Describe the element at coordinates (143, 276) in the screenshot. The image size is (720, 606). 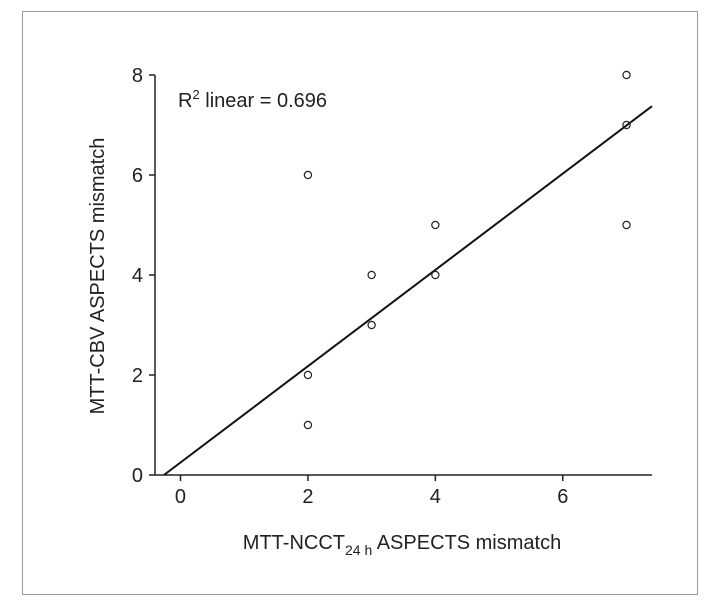
I see `y-ticks: 0 2 4 6 8` at that location.